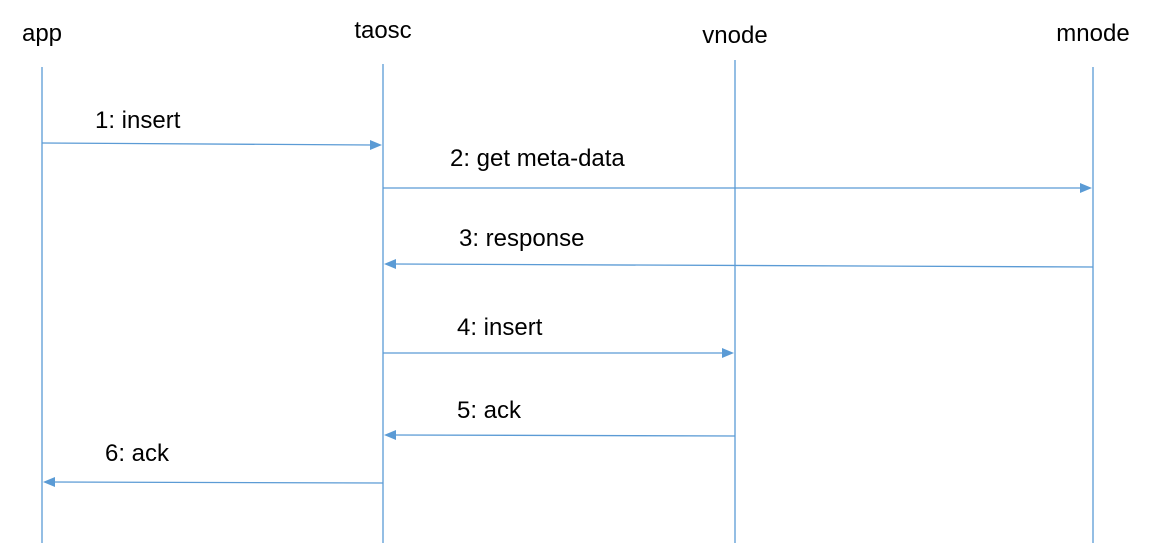  What do you see at coordinates (137, 453) in the screenshot?
I see `message-label-6: 6: ack` at bounding box center [137, 453].